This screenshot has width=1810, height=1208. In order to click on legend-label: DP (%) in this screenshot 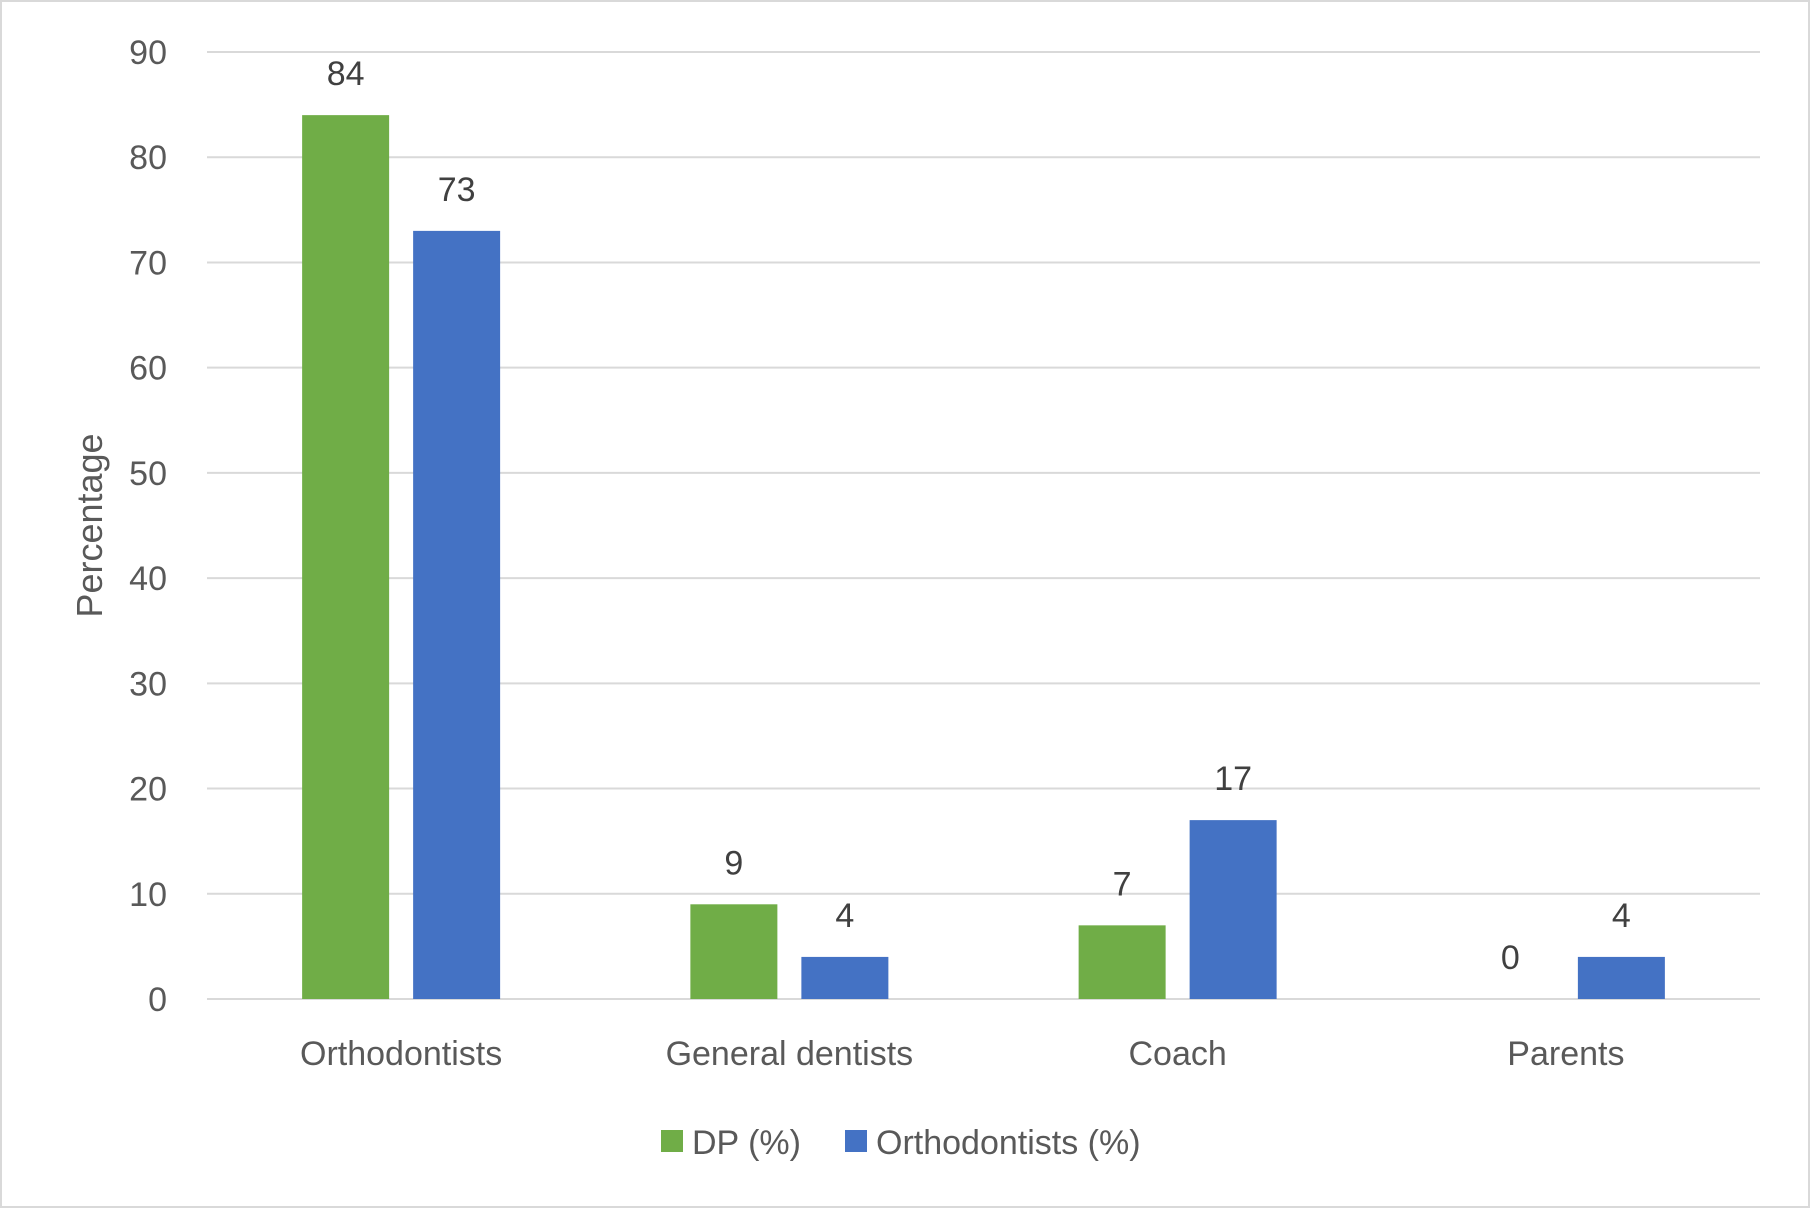, I will do `click(746, 1143)`.